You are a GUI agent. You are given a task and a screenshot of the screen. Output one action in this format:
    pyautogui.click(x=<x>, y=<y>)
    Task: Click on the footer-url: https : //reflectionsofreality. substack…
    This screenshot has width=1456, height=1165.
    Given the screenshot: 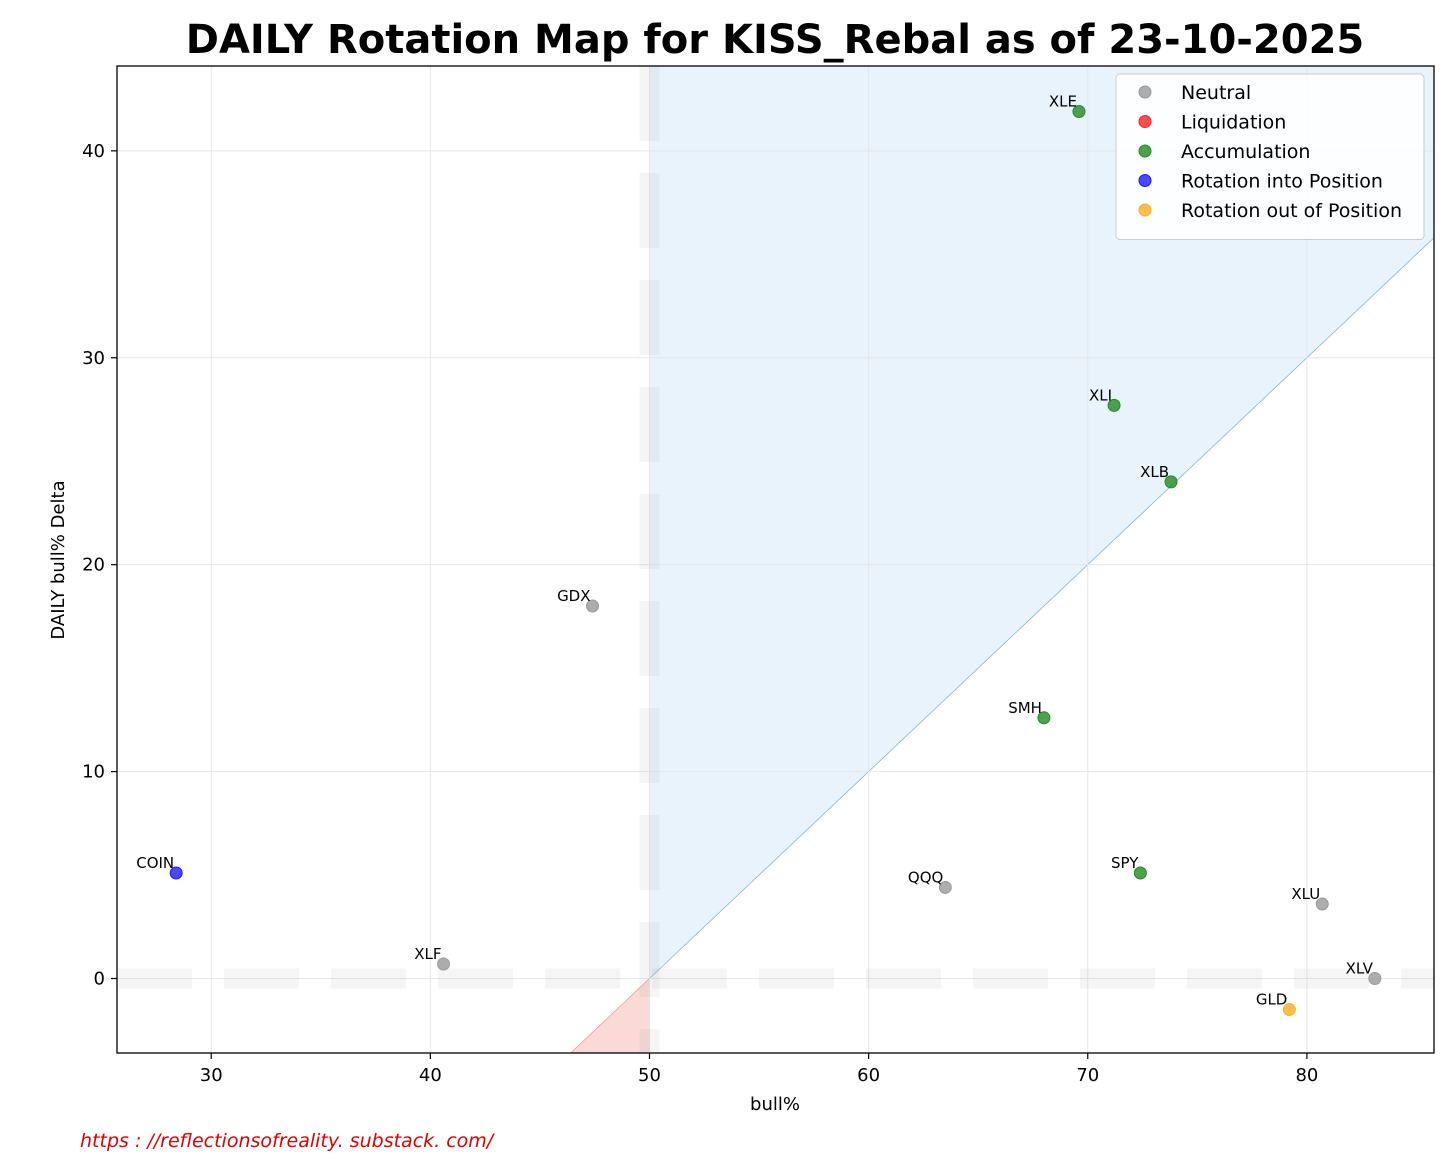 What is the action you would take?
    pyautogui.click(x=288, y=1141)
    